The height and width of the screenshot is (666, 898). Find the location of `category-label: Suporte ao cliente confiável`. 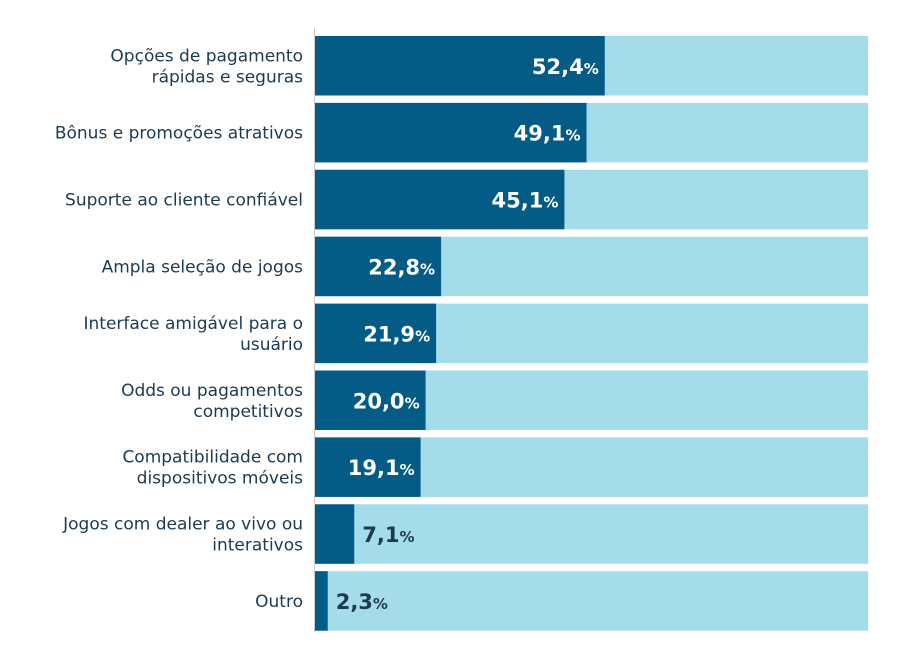

category-label: Suporte ao cliente confiável is located at coordinates (184, 201).